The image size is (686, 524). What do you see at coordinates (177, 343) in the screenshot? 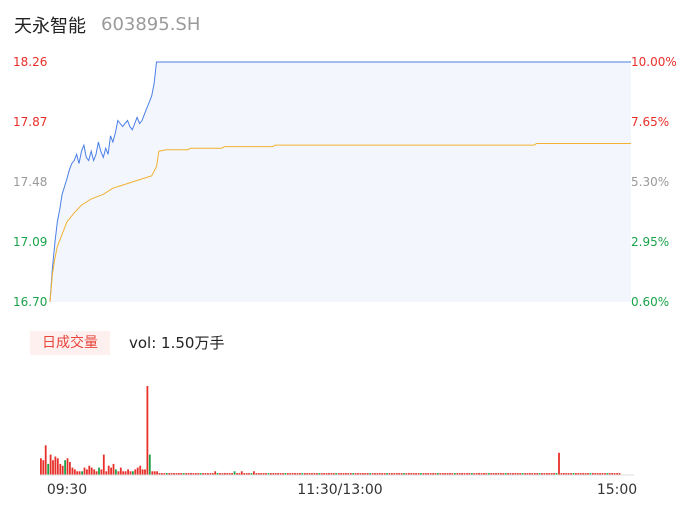
I see `volume-label: vol: 1.50万手` at bounding box center [177, 343].